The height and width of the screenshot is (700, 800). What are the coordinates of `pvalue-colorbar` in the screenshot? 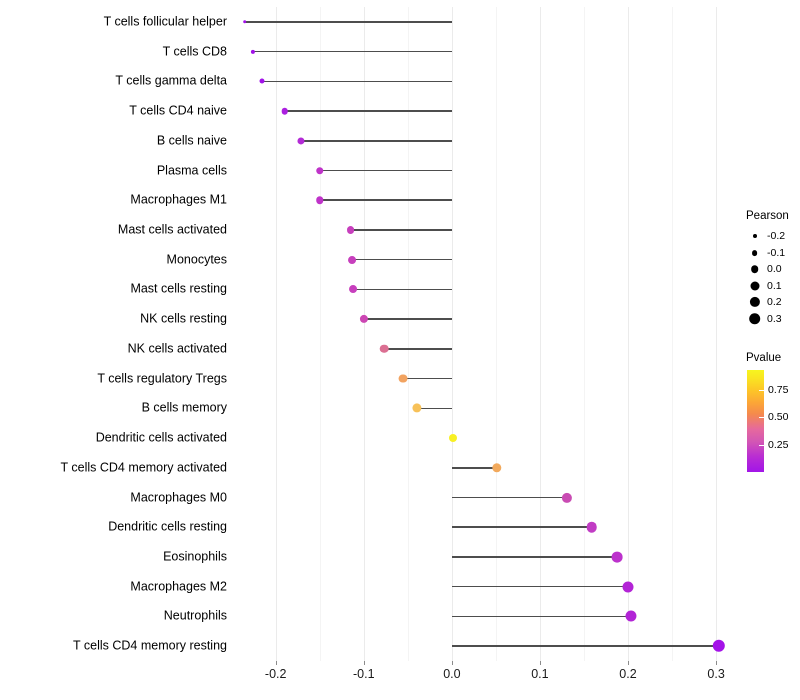 It's located at (755, 421).